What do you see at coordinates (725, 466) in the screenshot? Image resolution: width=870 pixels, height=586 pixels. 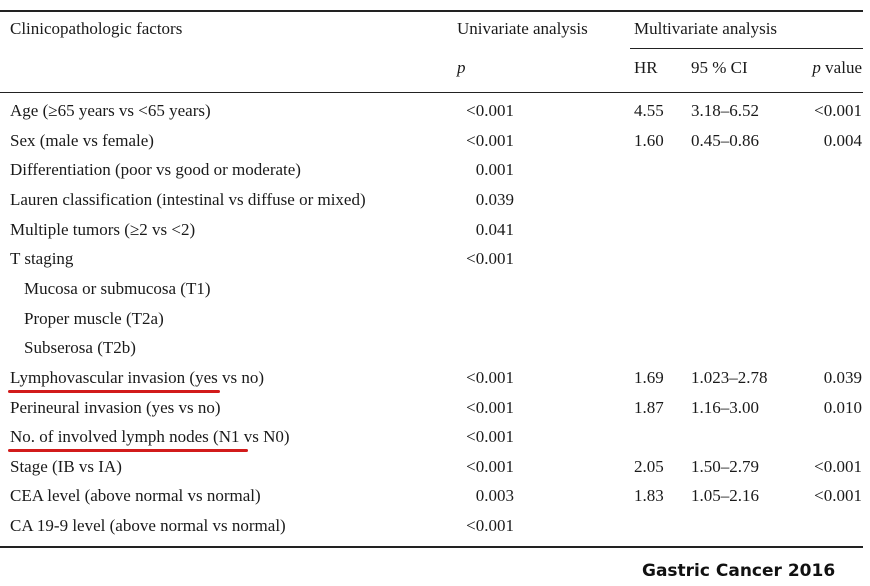 I see `row-ci: 1.50–2.79` at bounding box center [725, 466].